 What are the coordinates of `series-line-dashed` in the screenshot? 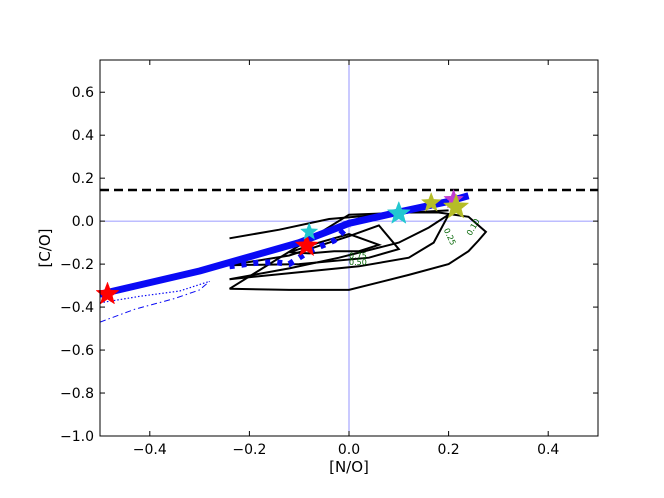 It's located at (290, 246).